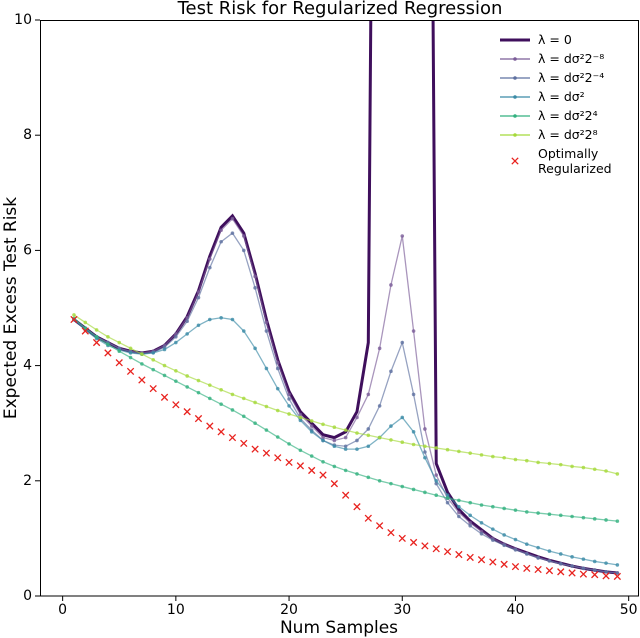 The width and height of the screenshot is (640, 638). I want to click on y-tick-label: 8, so click(27, 135).